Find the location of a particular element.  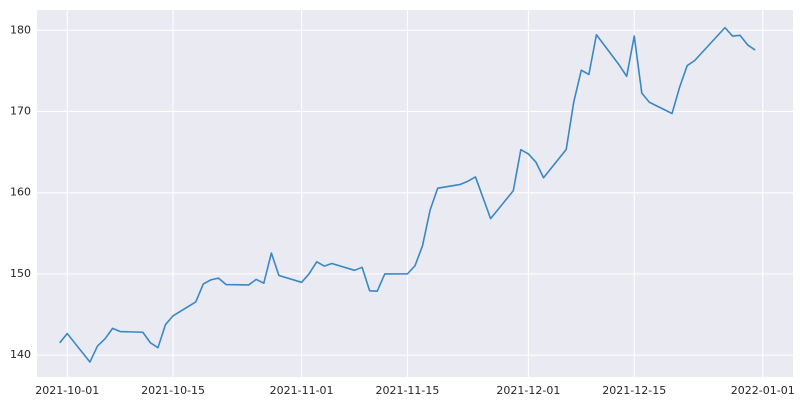

x-tick-label: 2021-10-15 is located at coordinates (173, 390).